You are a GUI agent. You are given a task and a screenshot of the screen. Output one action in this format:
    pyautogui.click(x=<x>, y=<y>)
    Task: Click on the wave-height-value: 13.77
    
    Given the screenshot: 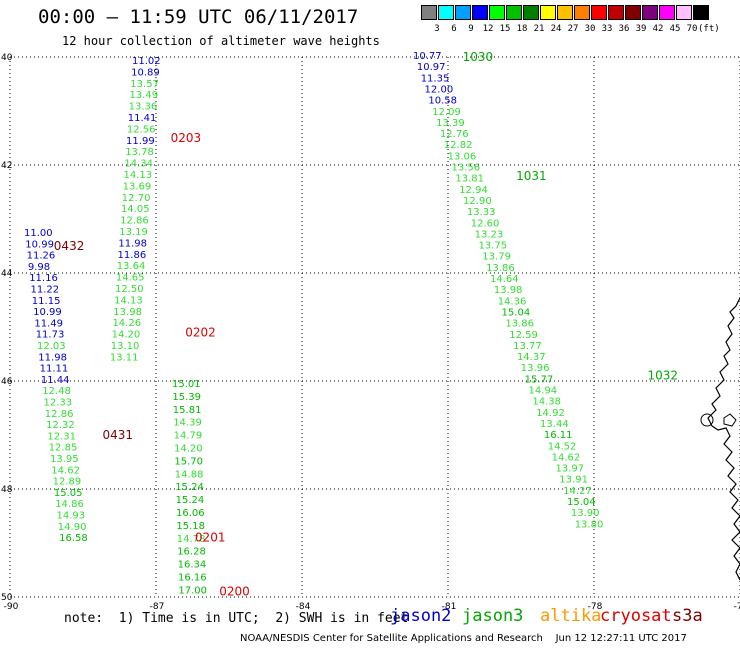 What is the action you would take?
    pyautogui.click(x=527, y=346)
    